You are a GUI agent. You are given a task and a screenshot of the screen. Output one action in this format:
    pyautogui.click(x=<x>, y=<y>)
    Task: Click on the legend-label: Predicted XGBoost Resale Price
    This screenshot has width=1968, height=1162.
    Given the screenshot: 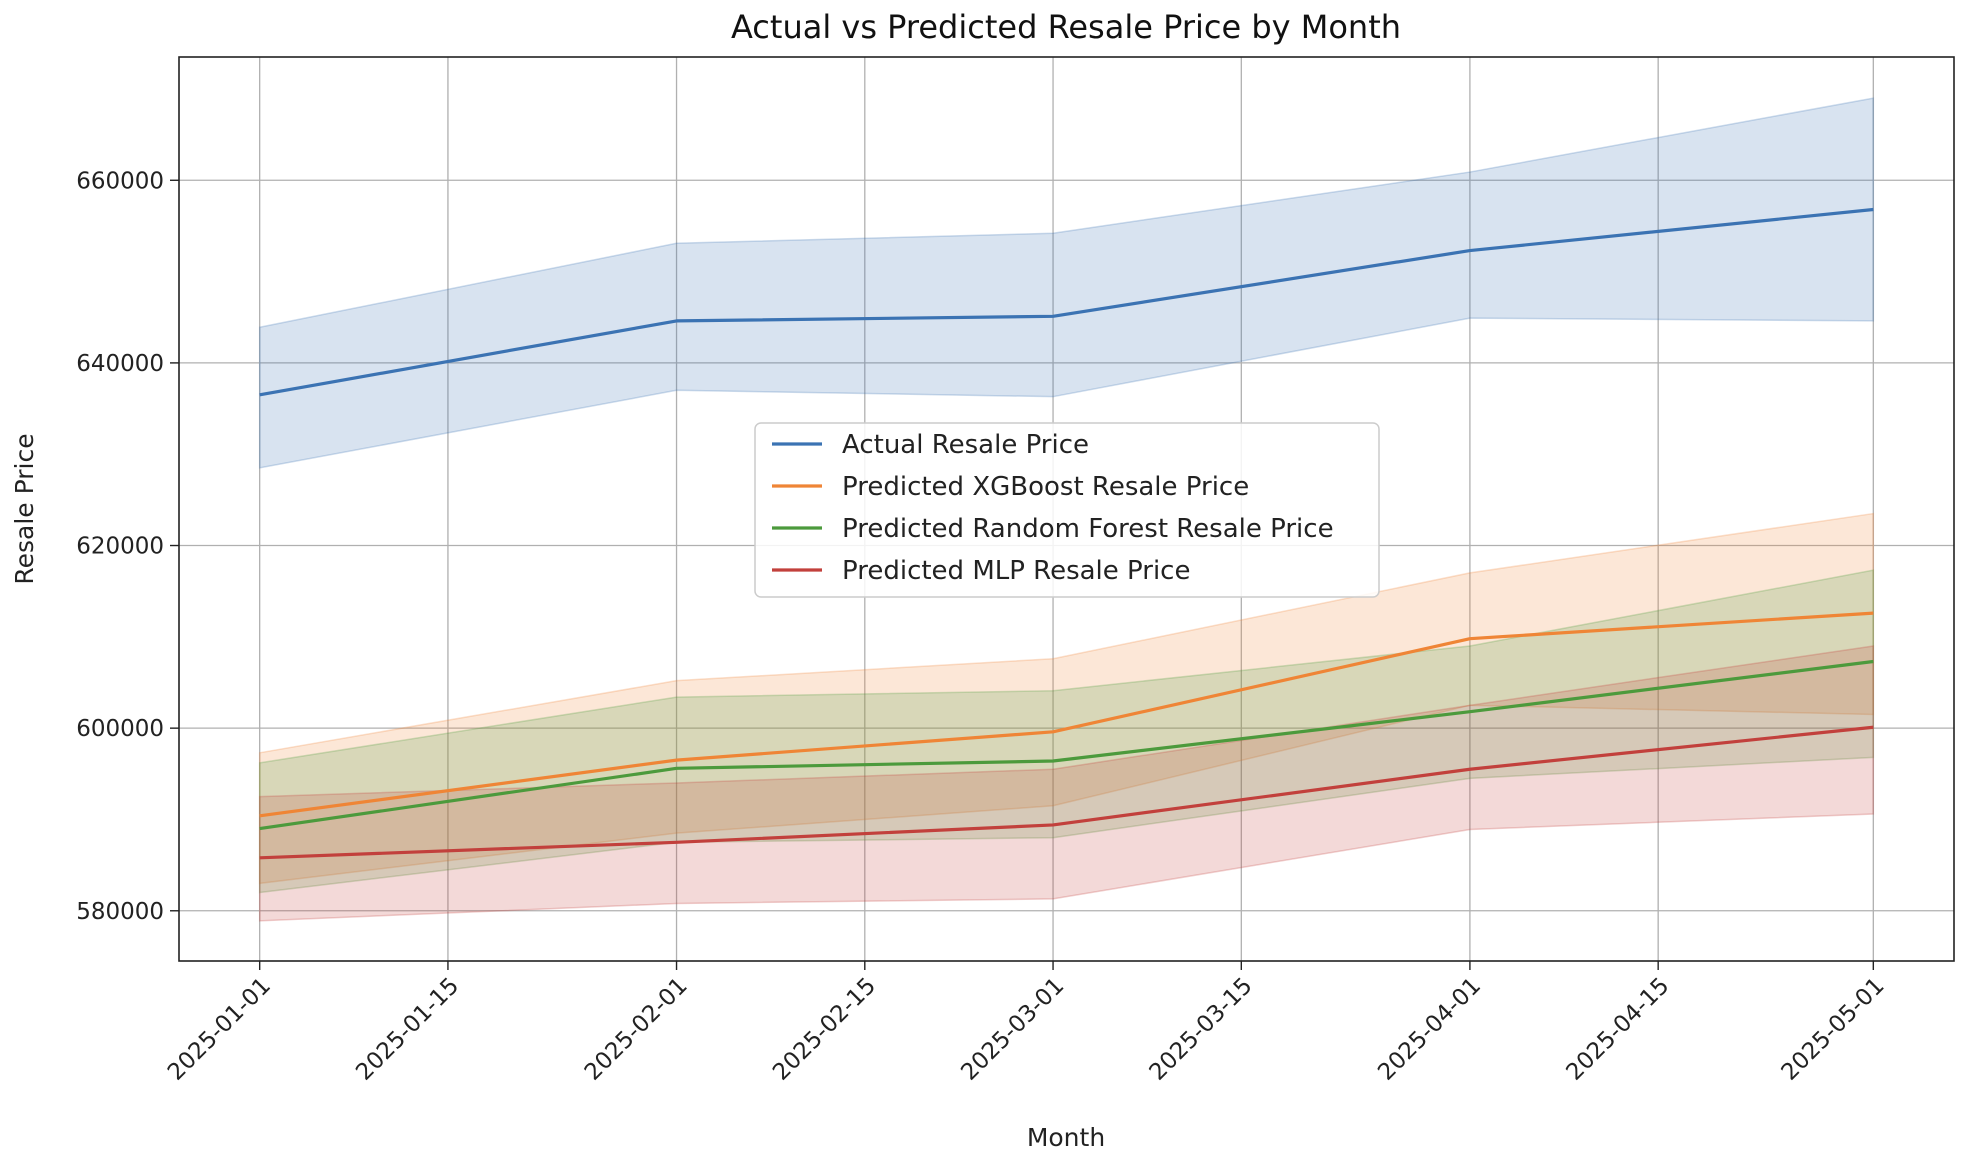 What is the action you would take?
    pyautogui.click(x=1045, y=487)
    